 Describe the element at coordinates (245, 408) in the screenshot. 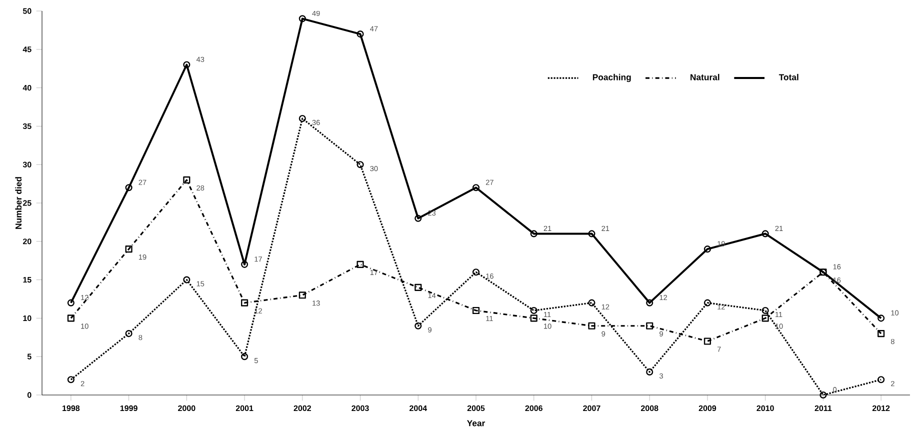

I see `x-tick-label: 2001` at that location.